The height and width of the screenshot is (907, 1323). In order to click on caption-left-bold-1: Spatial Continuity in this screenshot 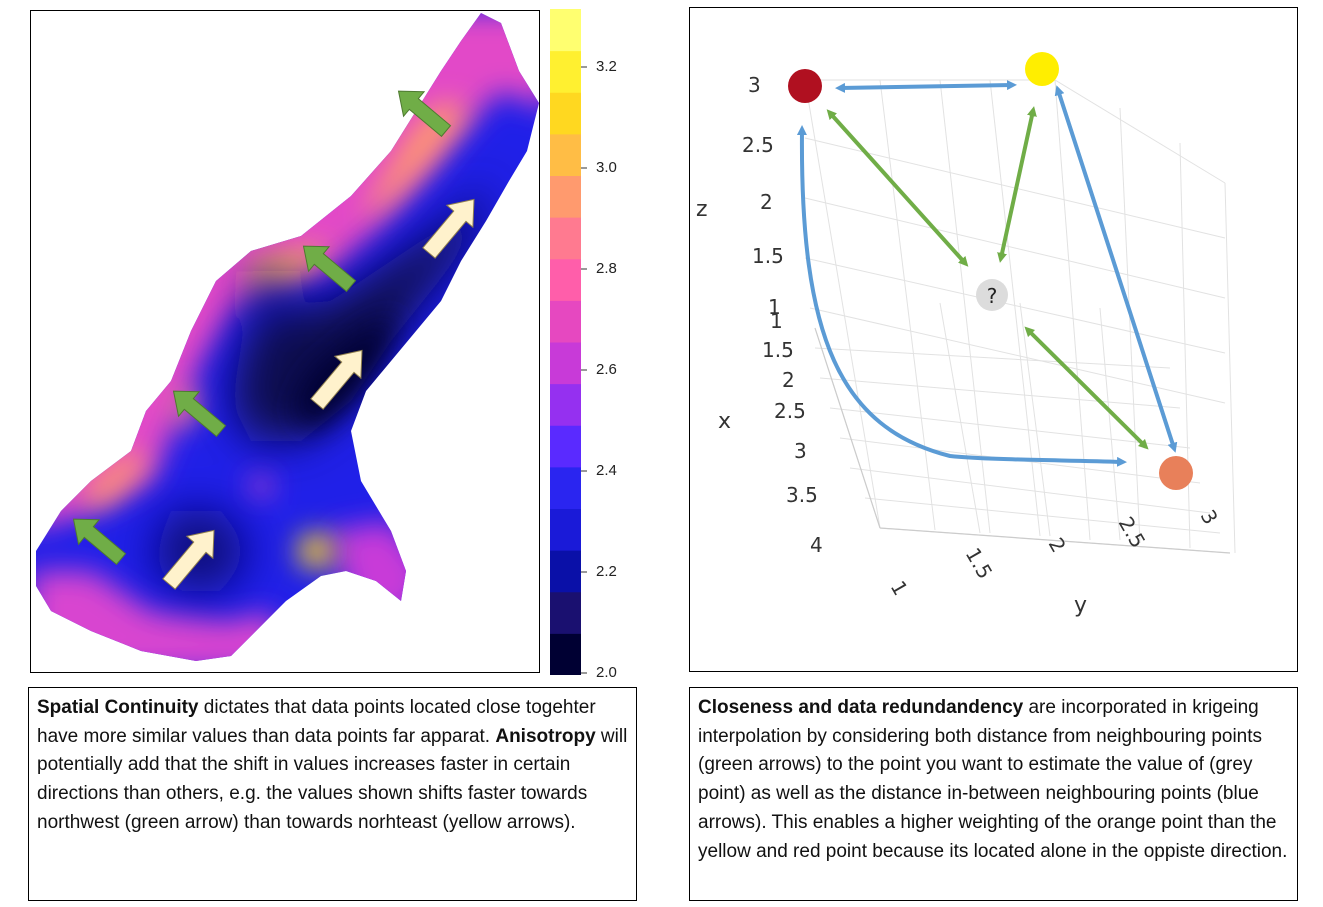, I will do `click(118, 707)`.